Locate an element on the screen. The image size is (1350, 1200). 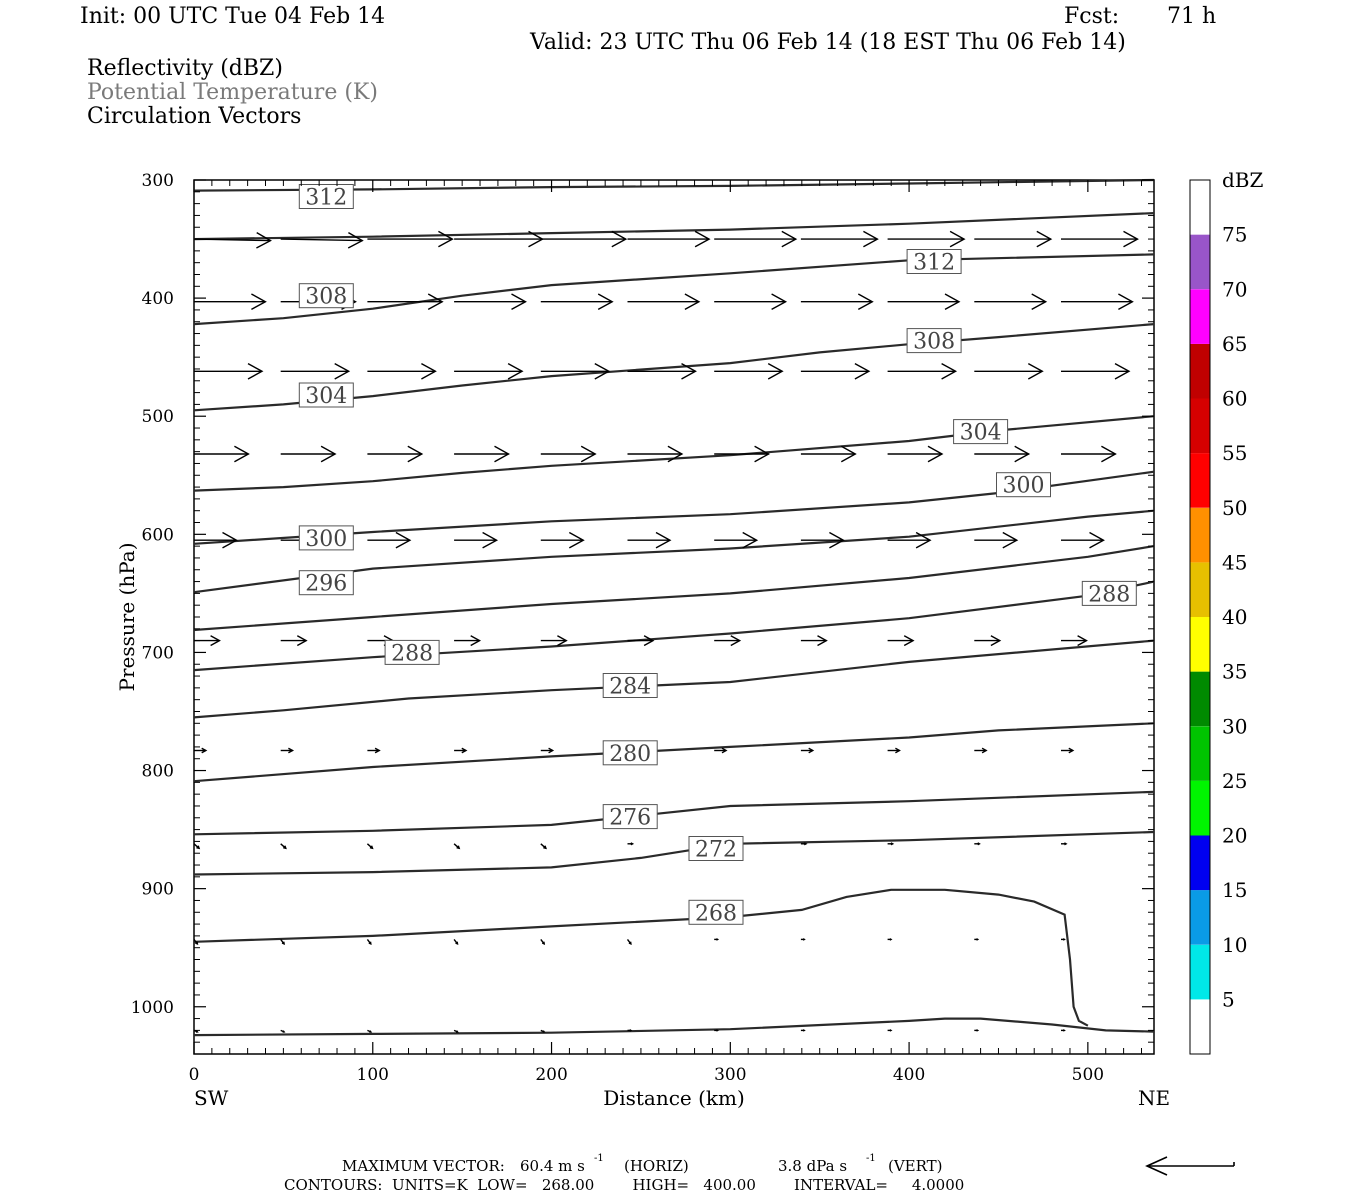
contour-label-280: 280 is located at coordinates (630, 753).